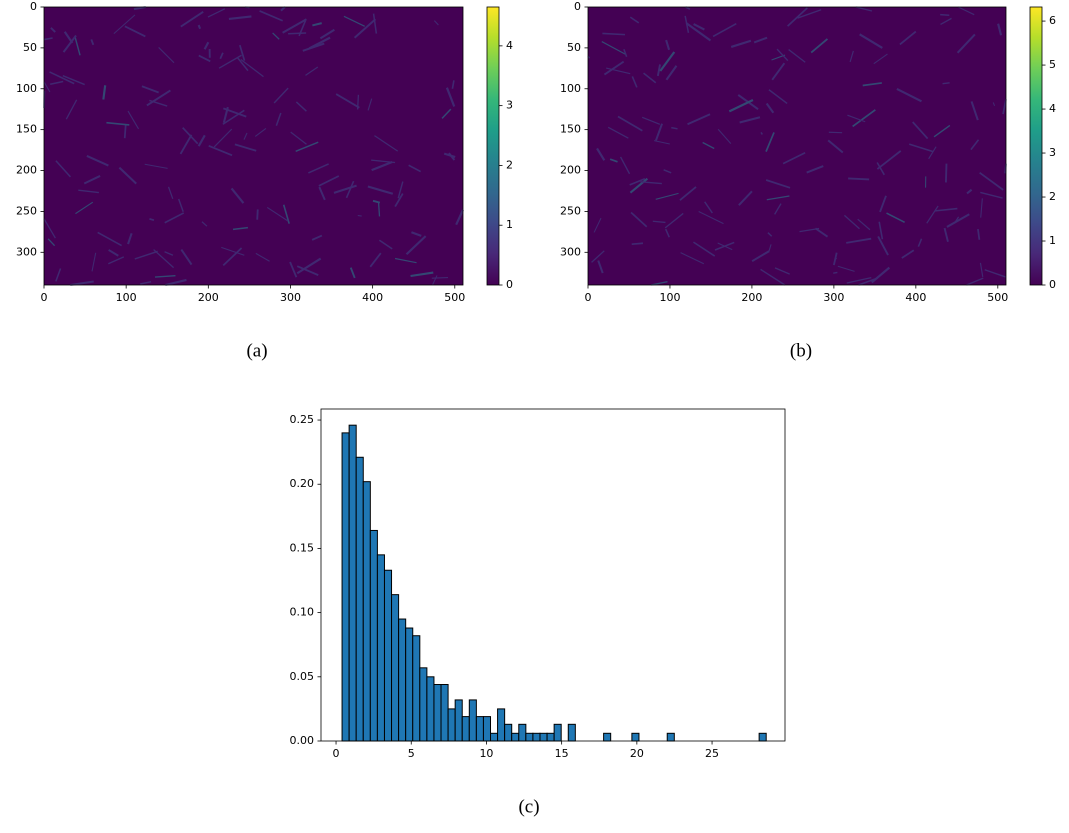  What do you see at coordinates (302, 419) in the screenshot?
I see `y-tick-label: 0.25` at bounding box center [302, 419].